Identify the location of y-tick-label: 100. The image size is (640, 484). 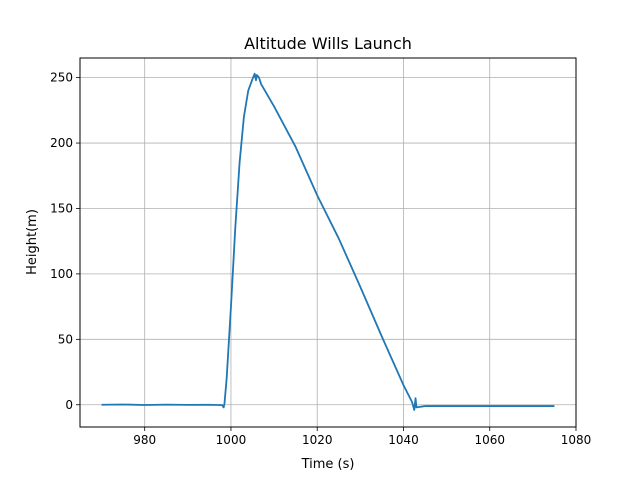
(61, 274).